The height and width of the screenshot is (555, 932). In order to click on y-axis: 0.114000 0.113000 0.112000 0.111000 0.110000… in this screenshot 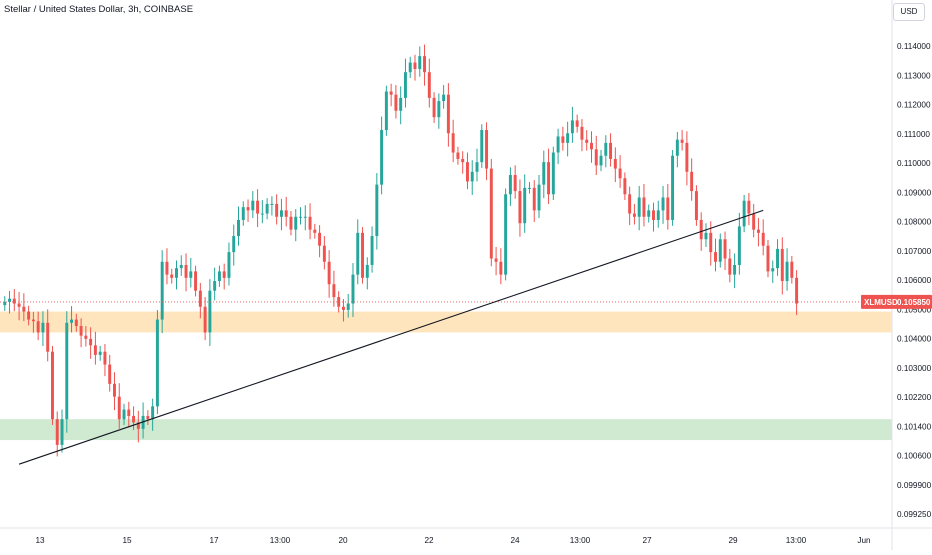, I will do `click(911, 275)`.